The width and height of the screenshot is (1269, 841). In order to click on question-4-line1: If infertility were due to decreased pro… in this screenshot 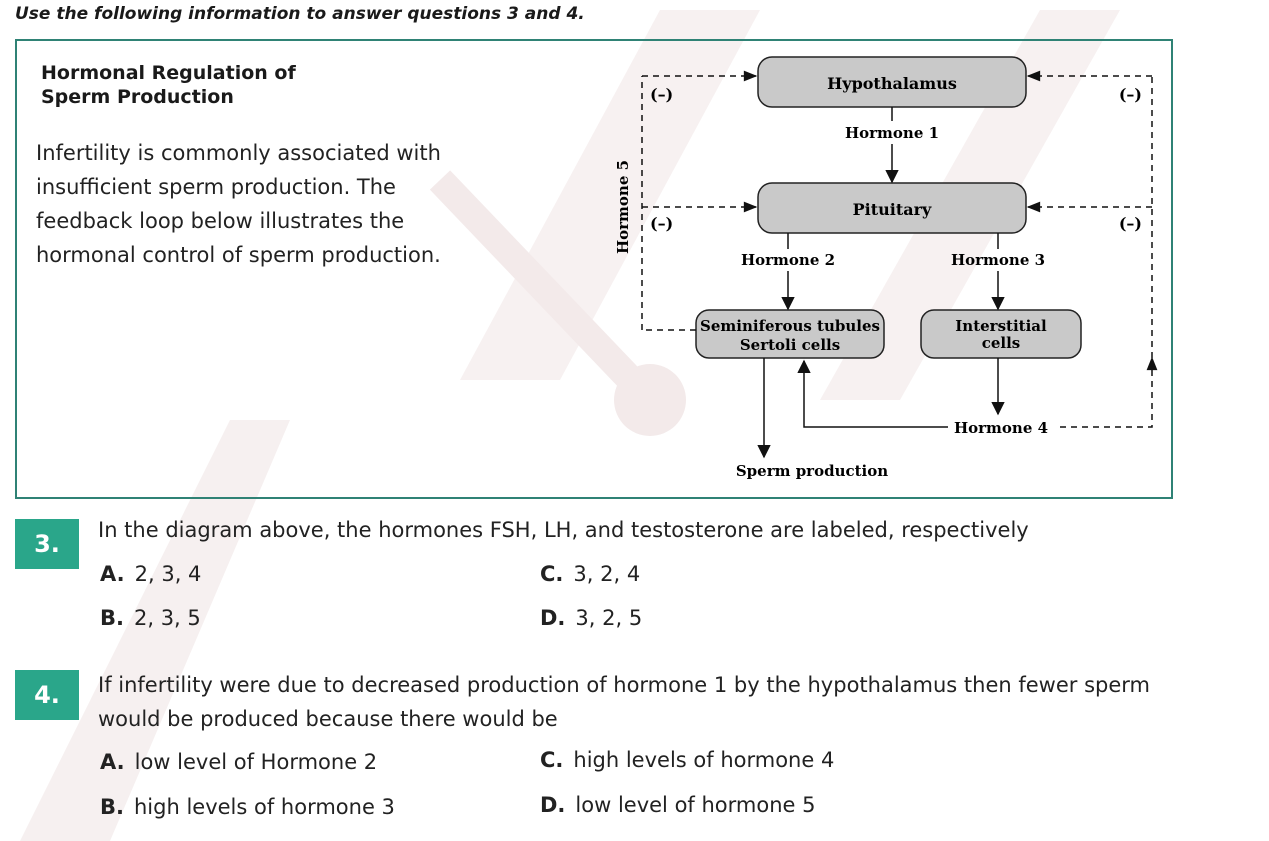, I will do `click(624, 685)`.